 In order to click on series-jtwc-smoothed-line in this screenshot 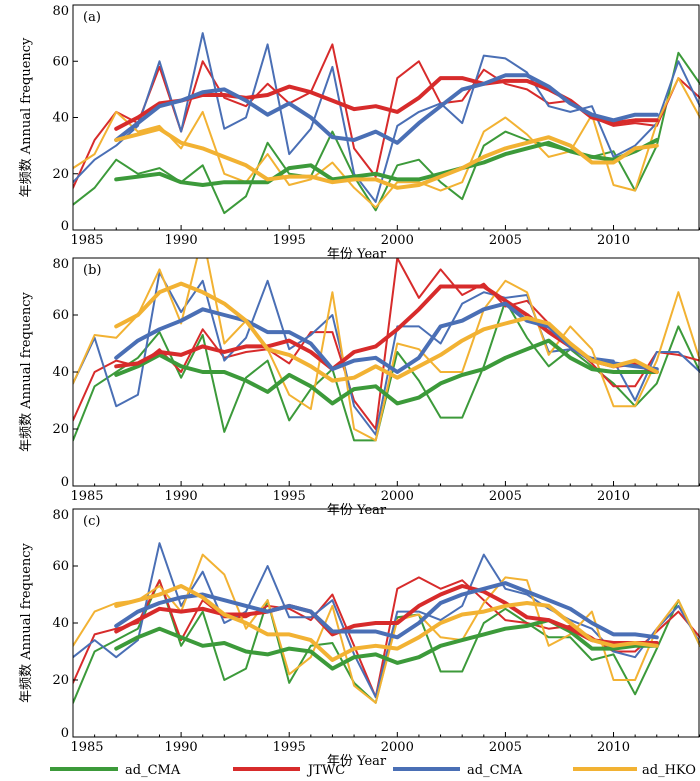, I will do `click(386, 614)`.